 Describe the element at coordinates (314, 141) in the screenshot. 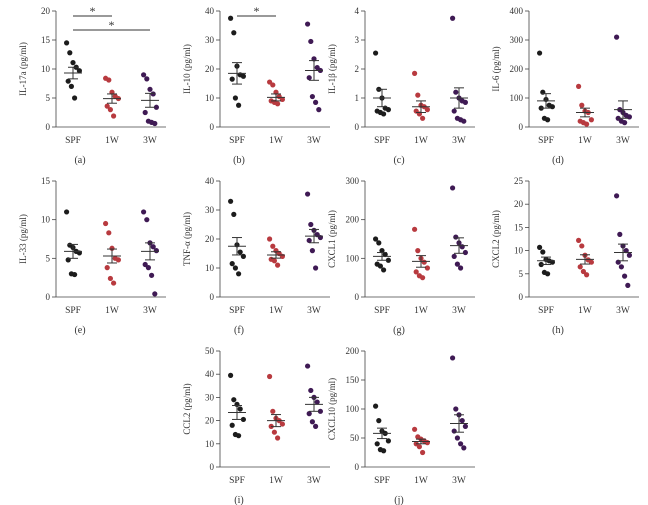

I see `panel-b-category-label: 3W` at that location.